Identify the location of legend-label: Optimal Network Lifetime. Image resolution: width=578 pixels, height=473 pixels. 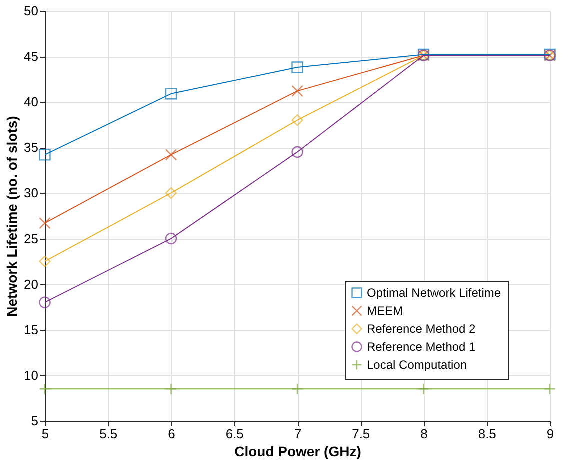
(434, 293).